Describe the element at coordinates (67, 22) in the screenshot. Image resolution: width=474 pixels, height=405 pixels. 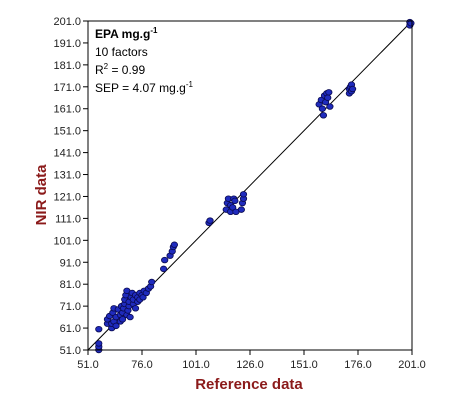
I see `y-tick-label: 201.0` at that location.